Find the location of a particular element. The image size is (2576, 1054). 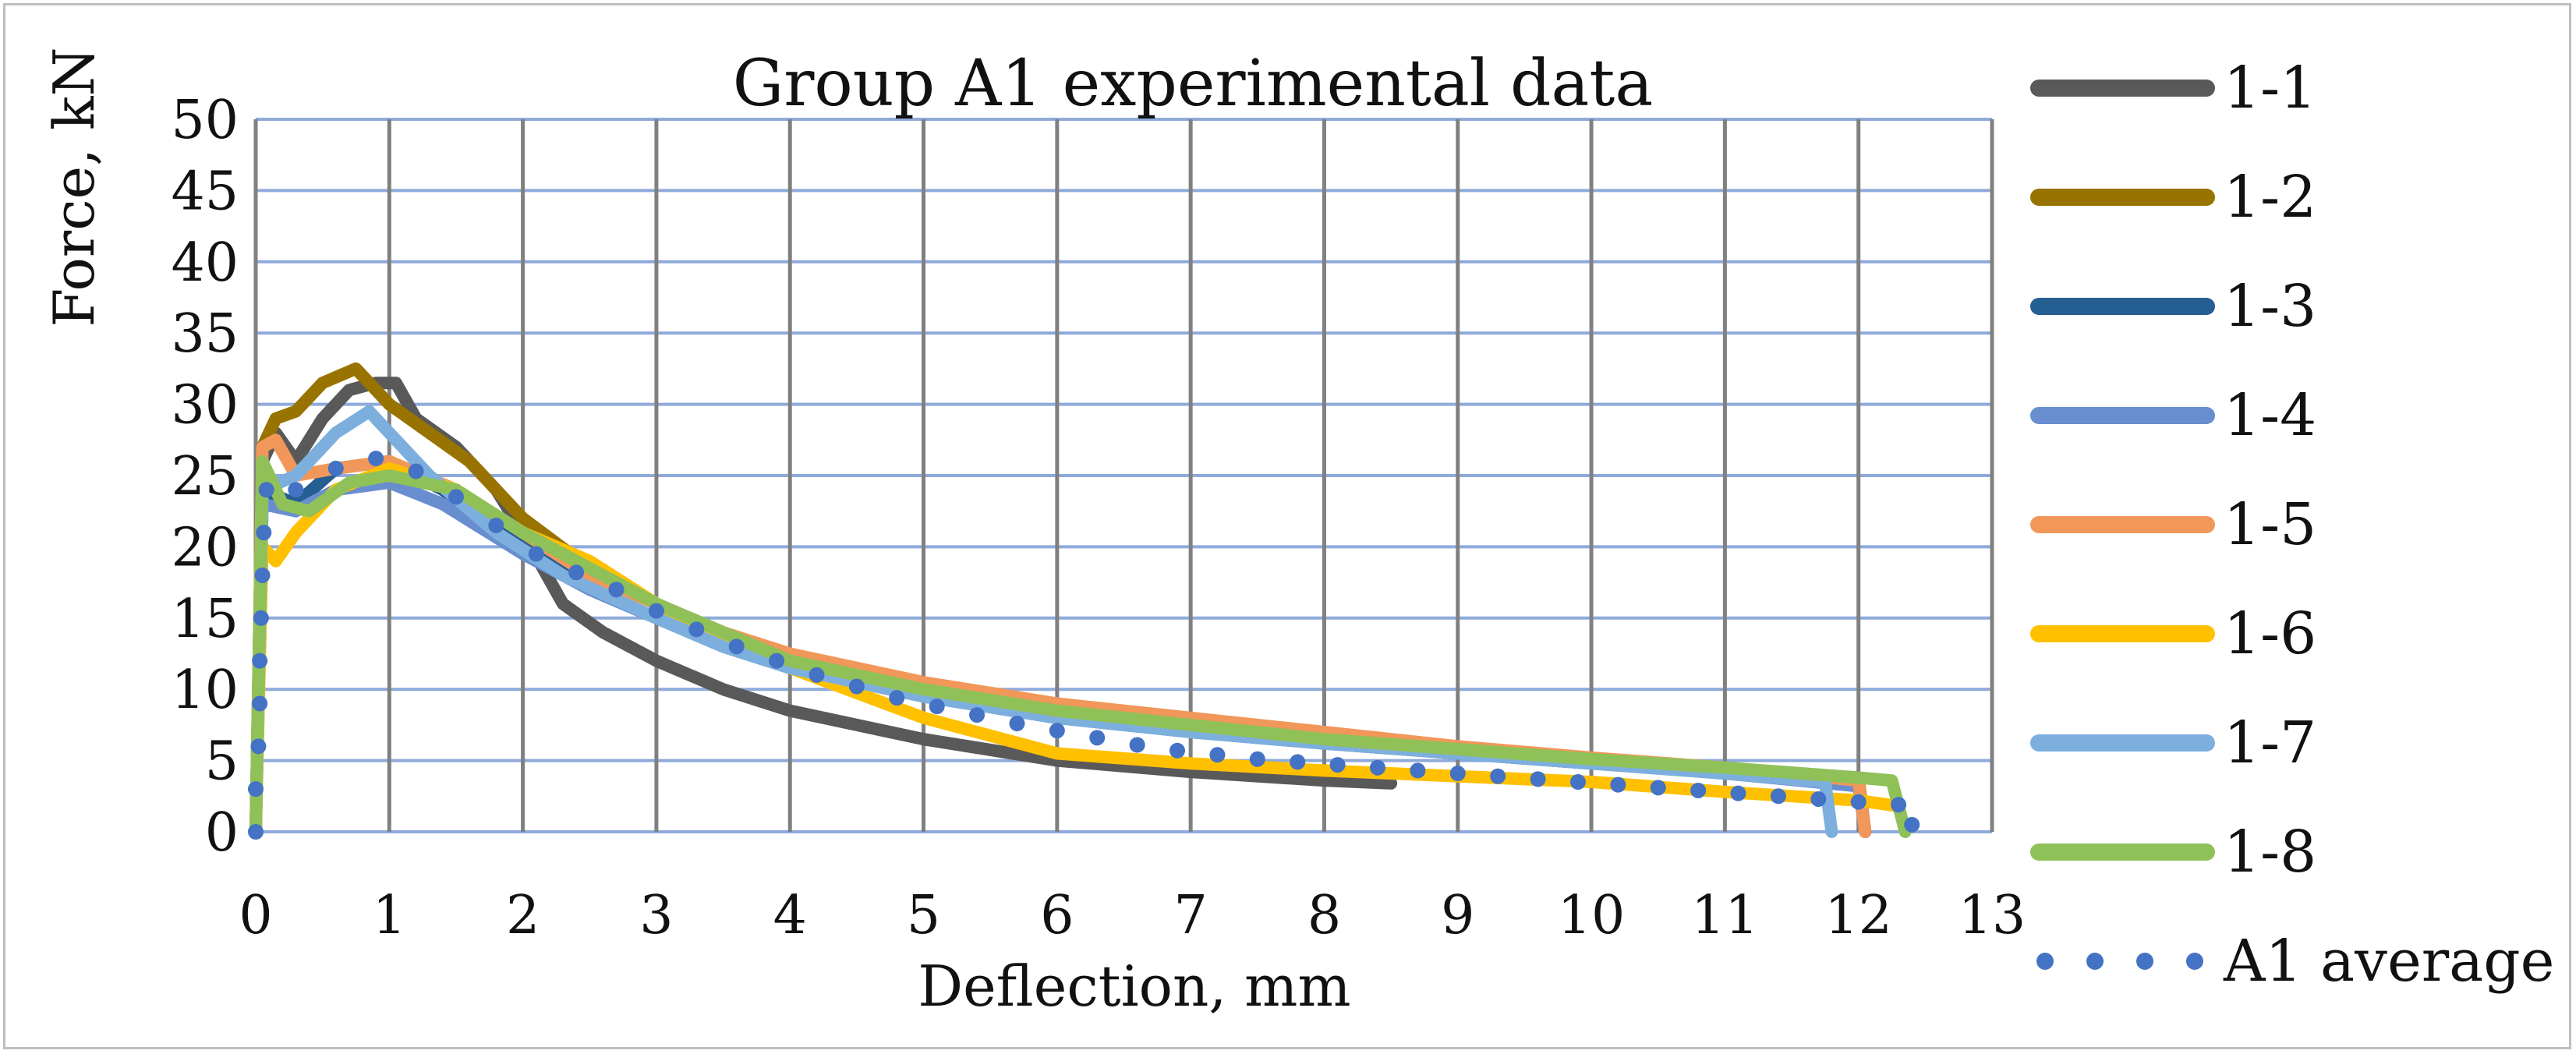

y-tick-label: 30 is located at coordinates (205, 406).